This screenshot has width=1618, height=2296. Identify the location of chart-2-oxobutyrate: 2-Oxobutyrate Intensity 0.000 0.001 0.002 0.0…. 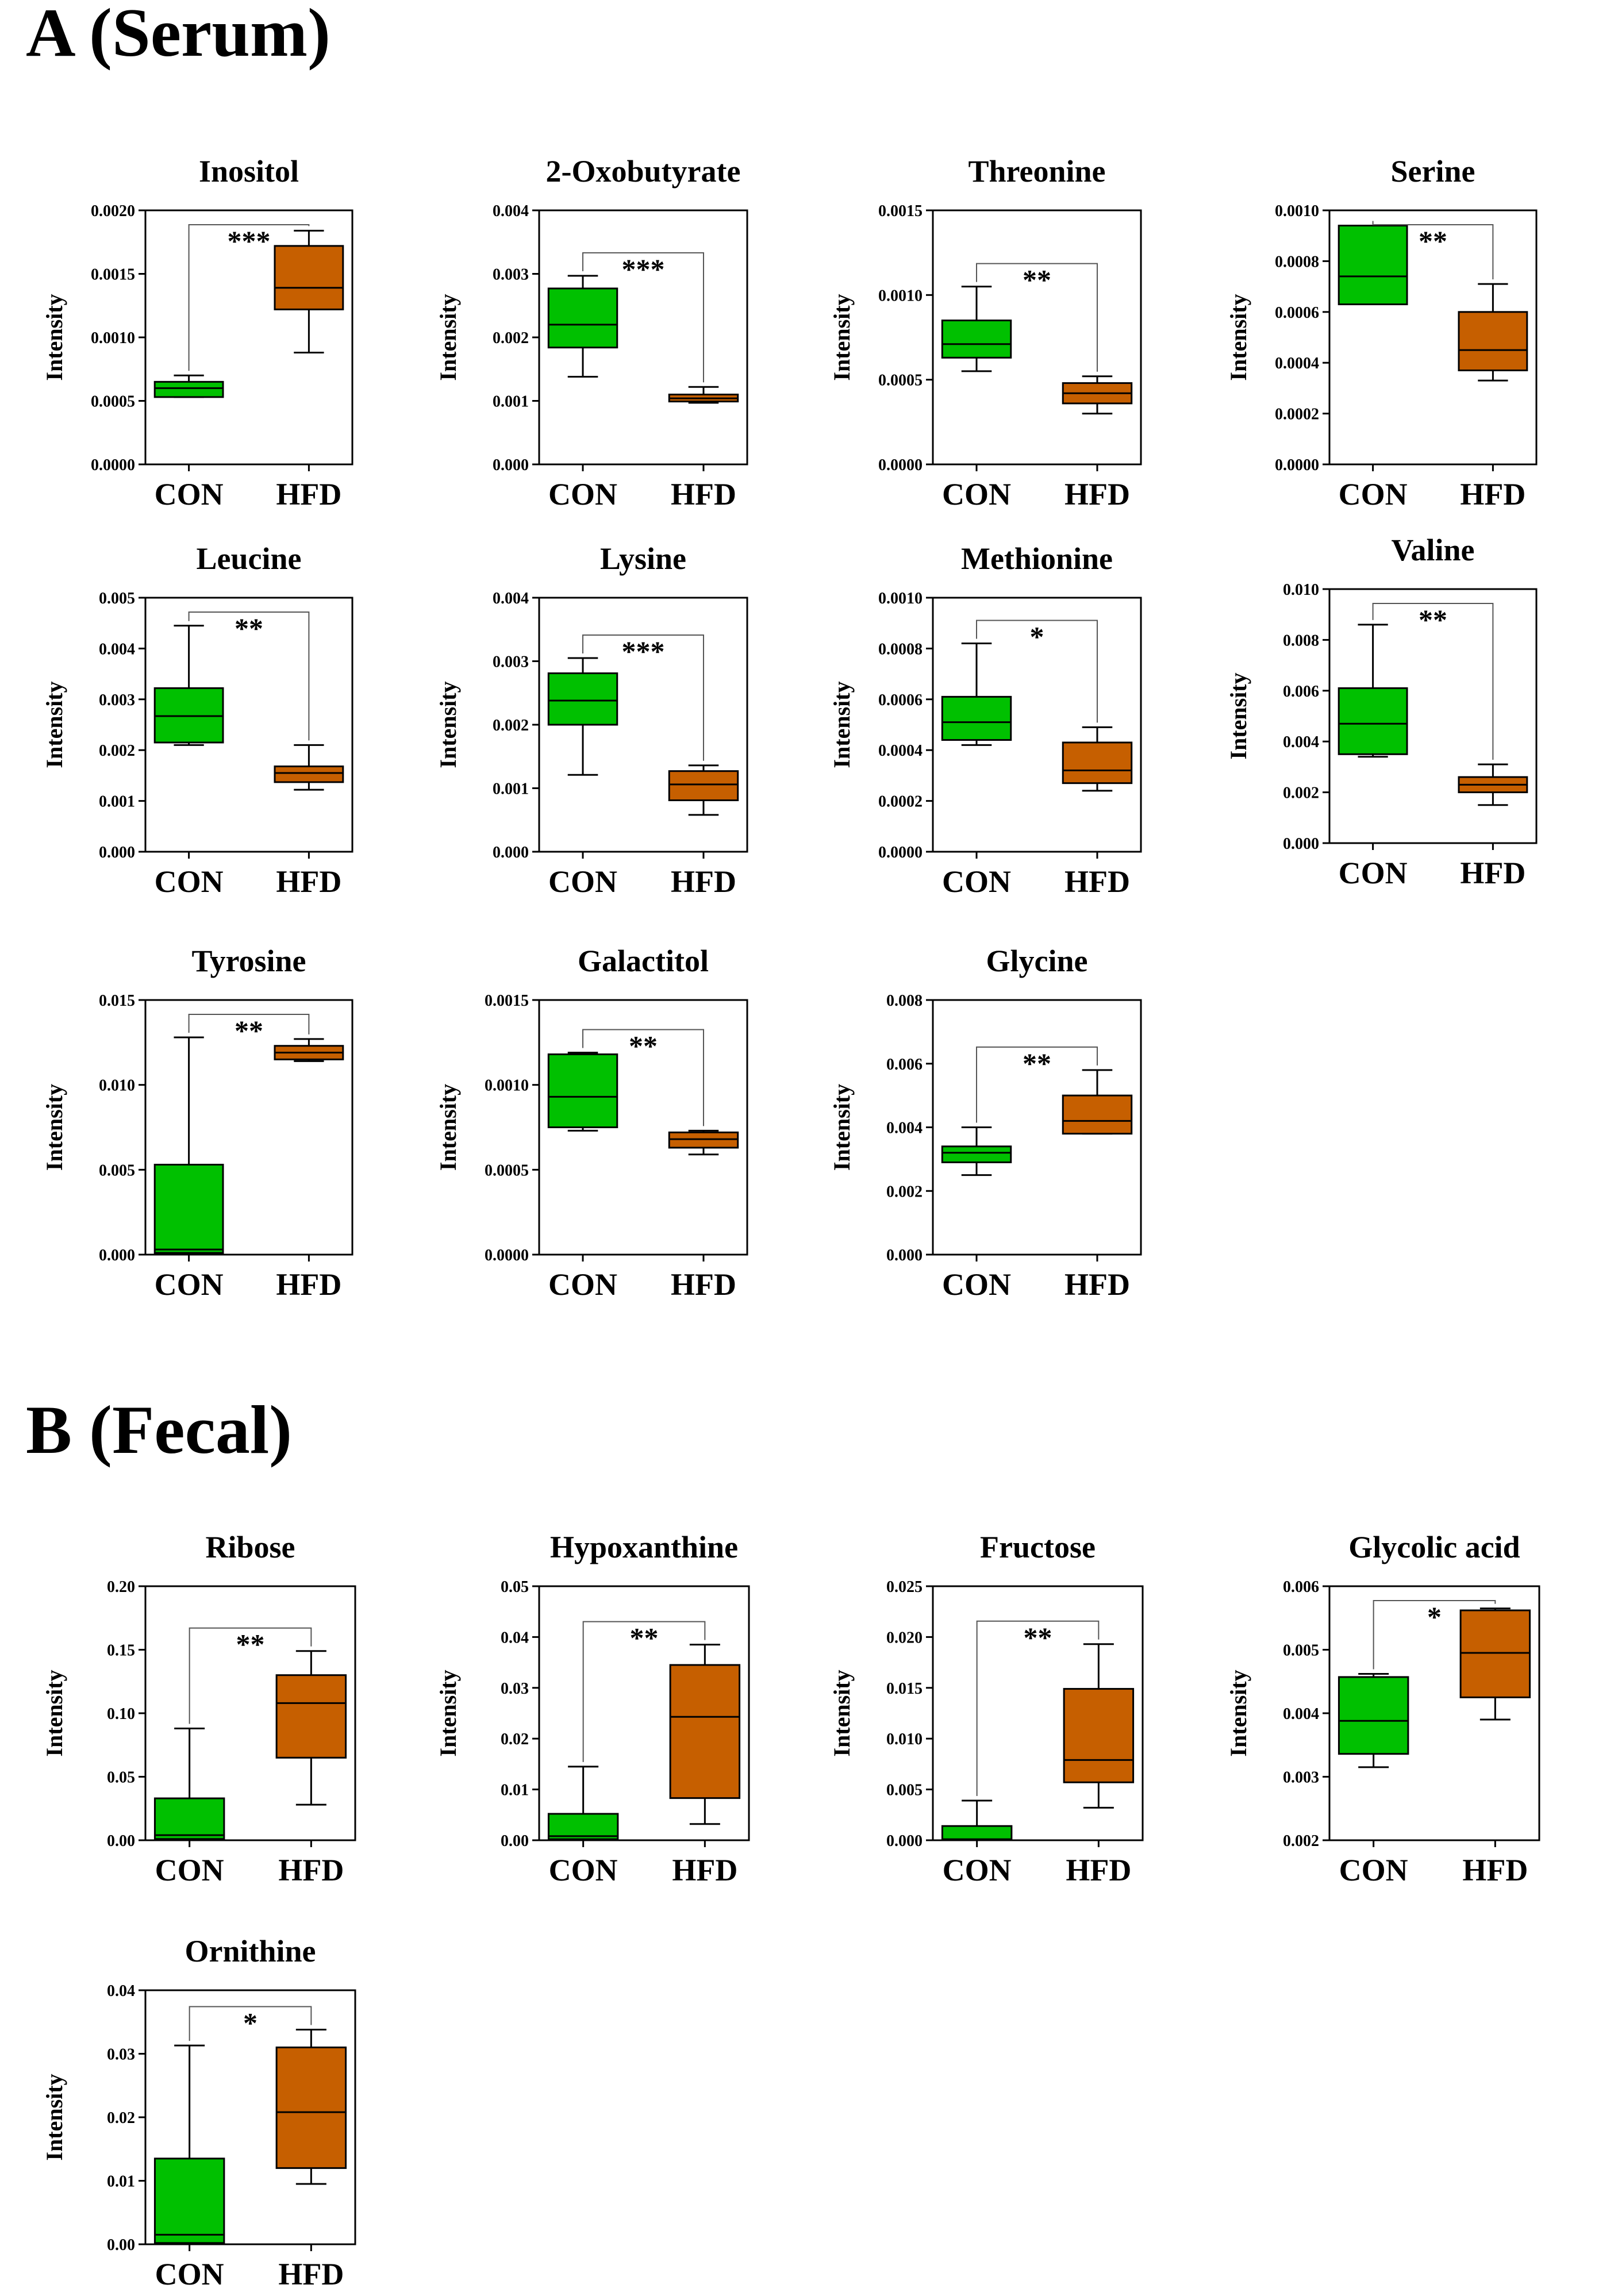
(591, 333).